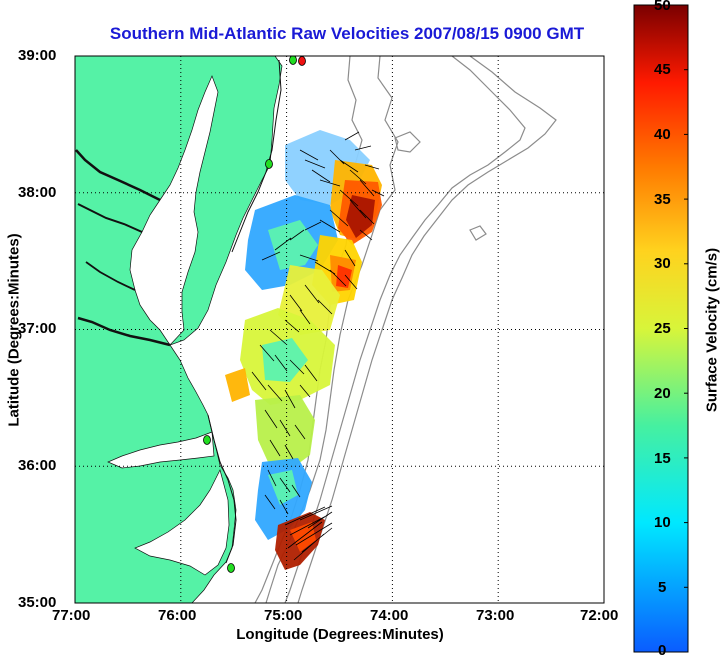  I want to click on x-tick-72: 72:00, so click(599, 615).